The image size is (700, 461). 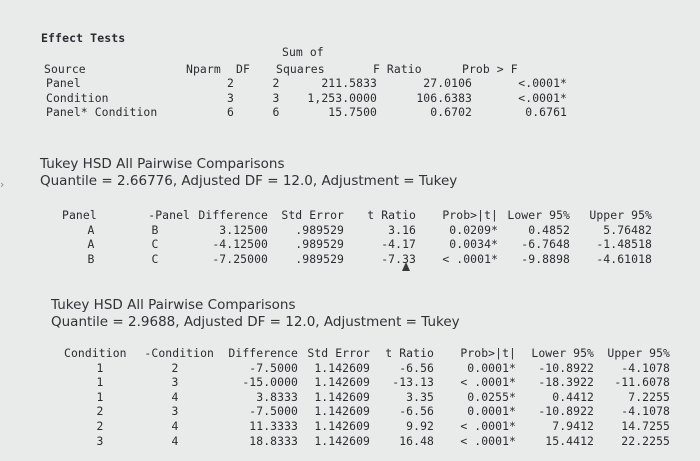 What do you see at coordinates (2, 184) in the screenshot?
I see `edge-mark: ›` at bounding box center [2, 184].